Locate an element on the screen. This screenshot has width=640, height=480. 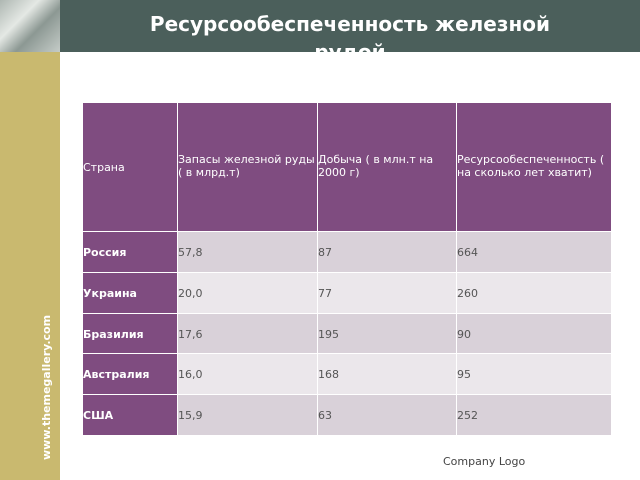
table-cell-text: 195 is located at coordinates (328, 334).